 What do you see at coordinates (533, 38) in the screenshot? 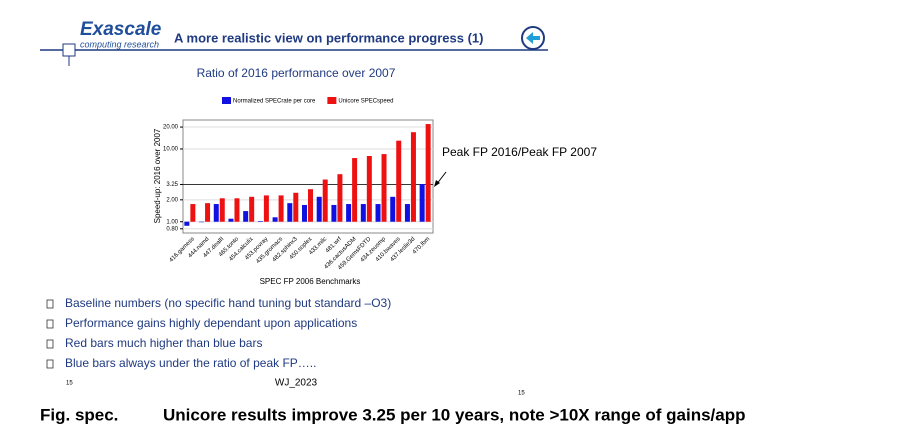
I see `back-arrow` at bounding box center [533, 38].